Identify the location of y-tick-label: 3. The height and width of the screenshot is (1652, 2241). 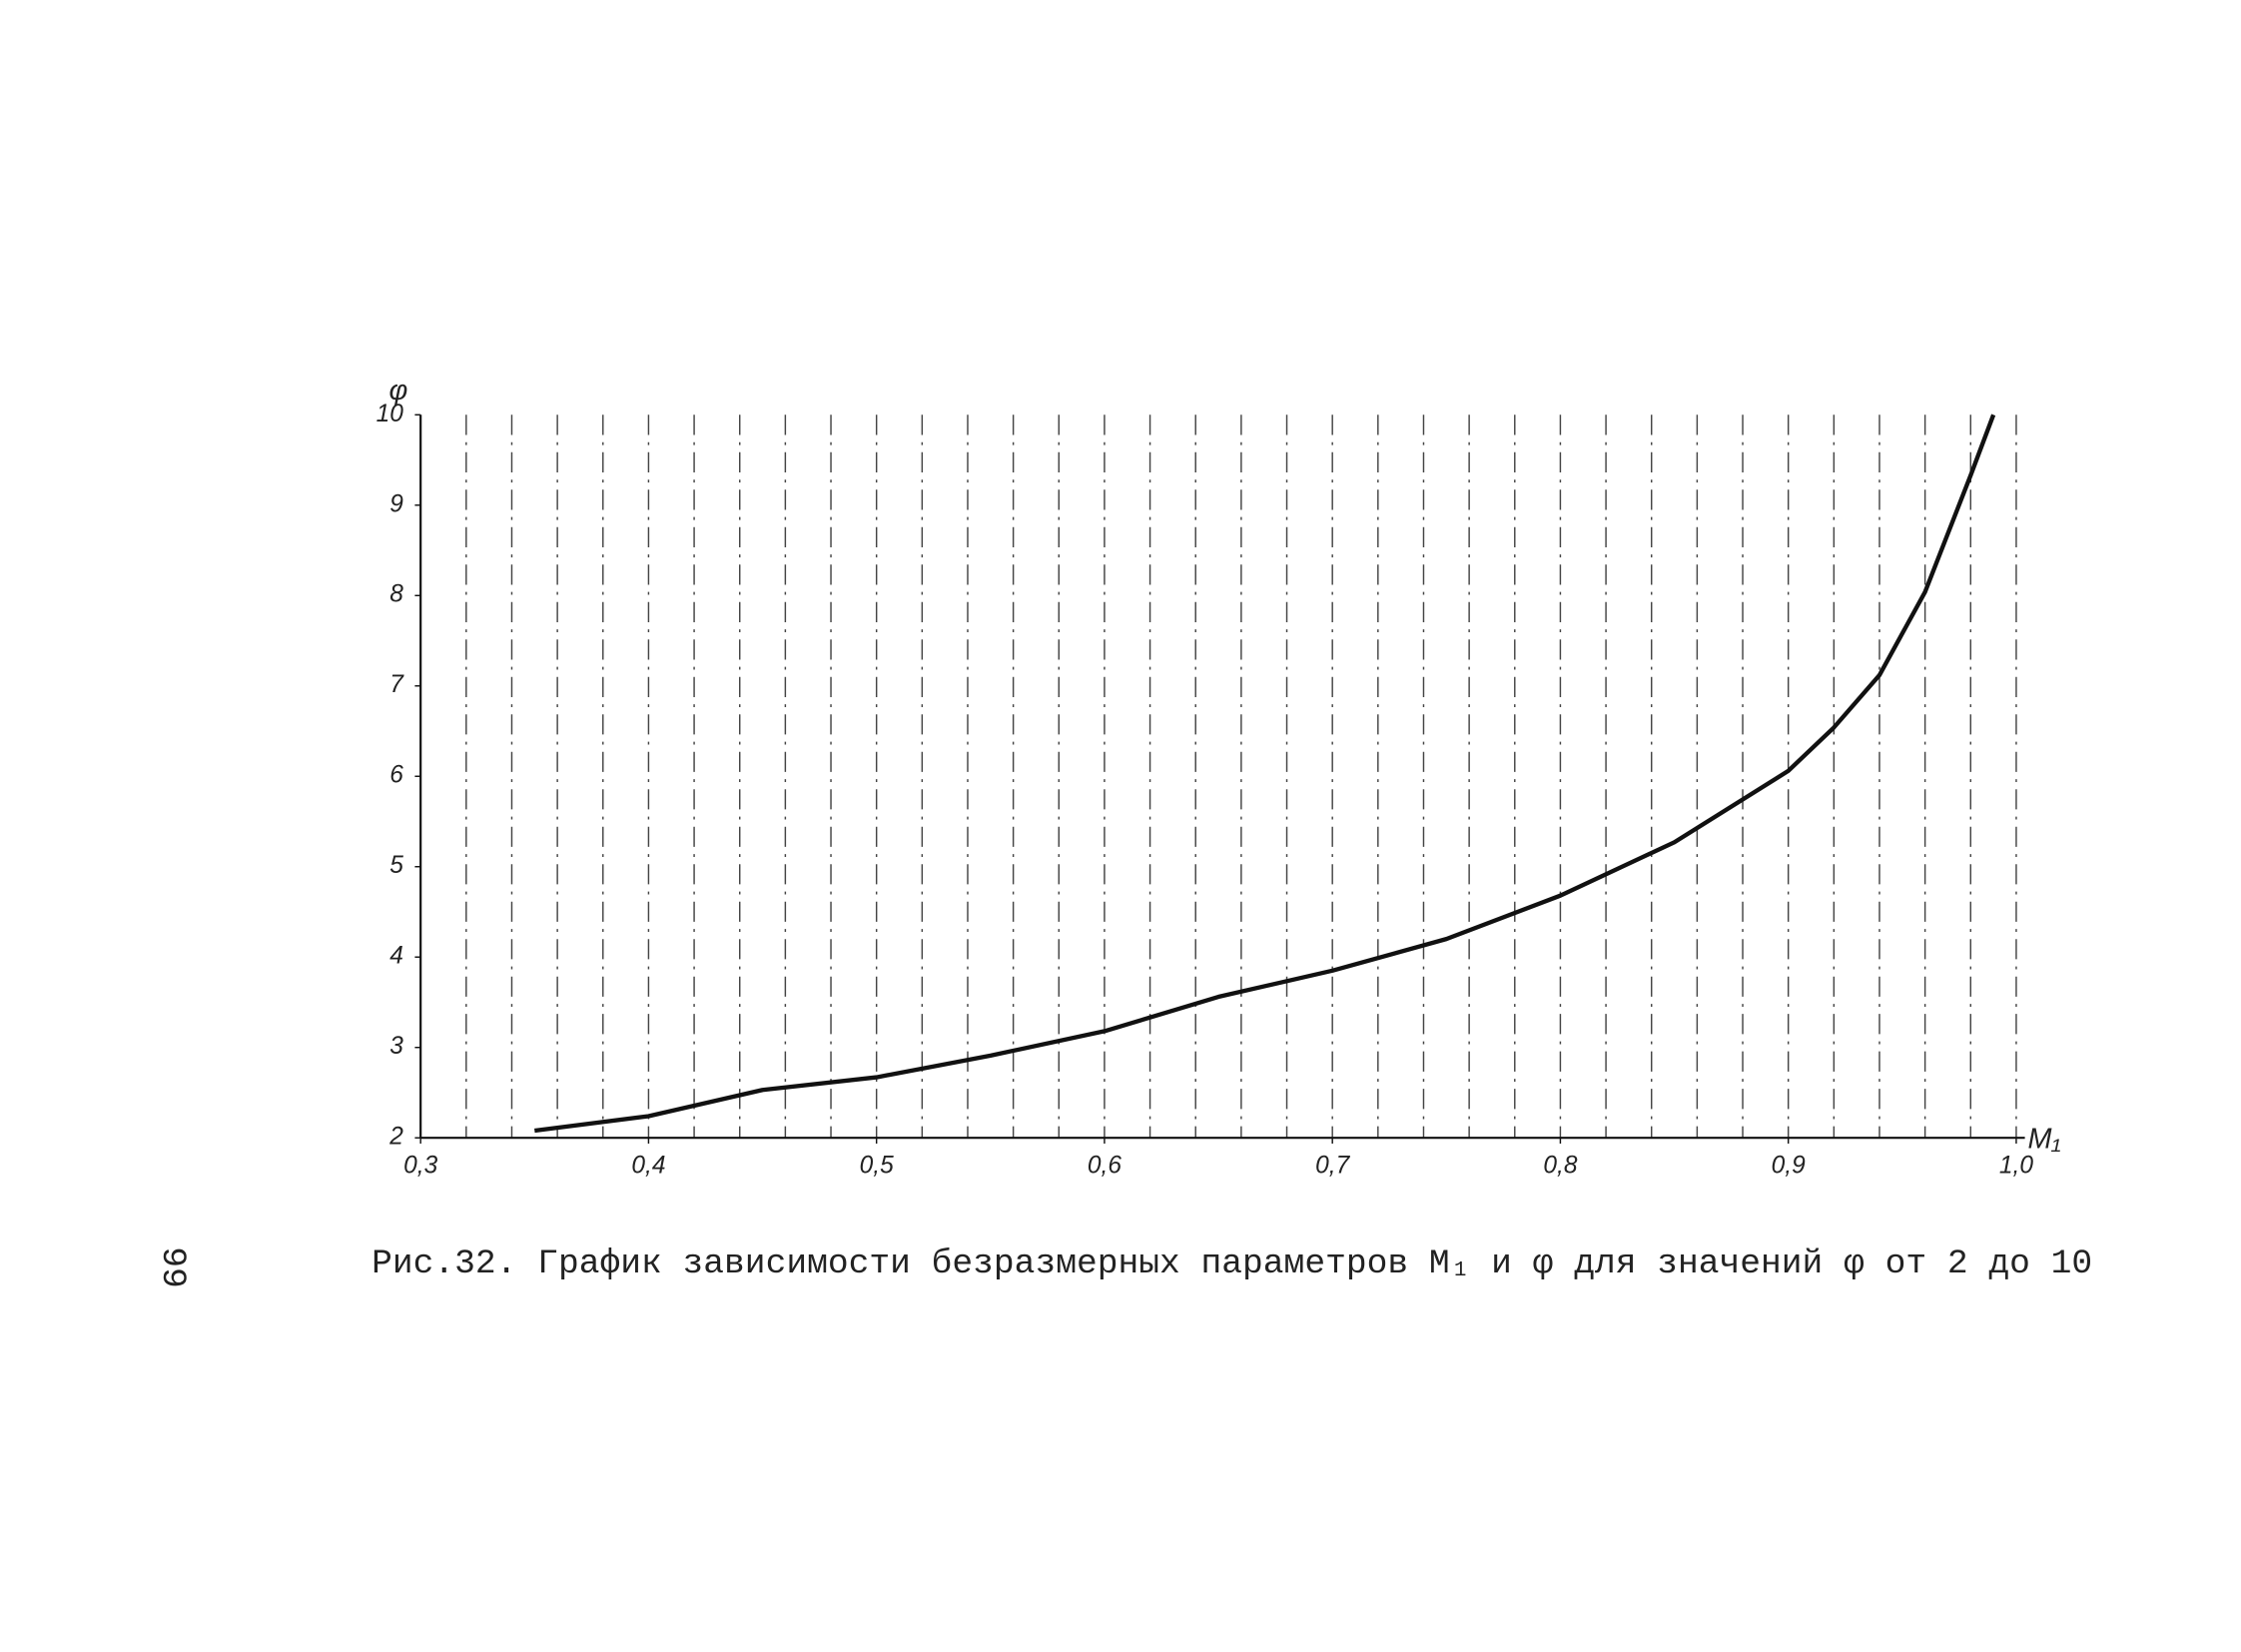
(396, 1046).